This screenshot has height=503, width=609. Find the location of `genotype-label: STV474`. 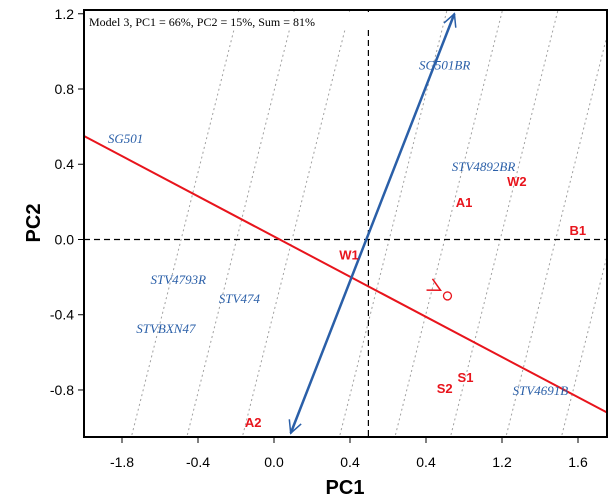

genotype-label: STV474 is located at coordinates (240, 298).